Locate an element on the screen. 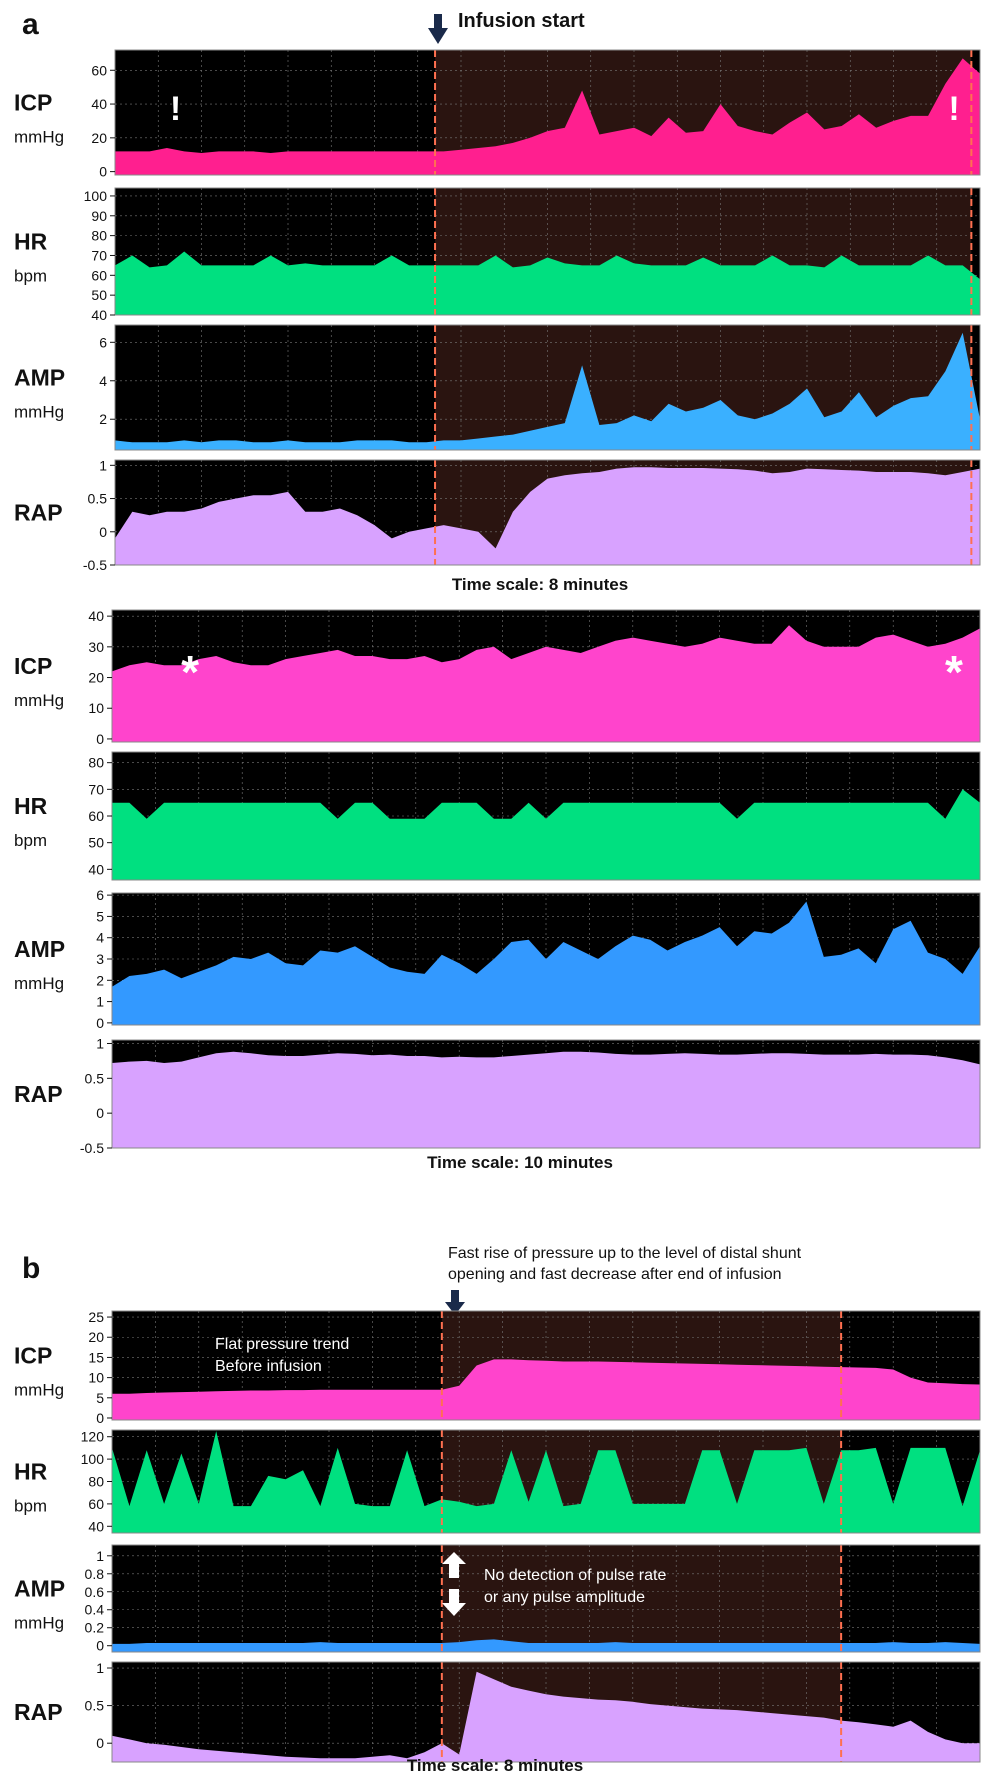 The image size is (990, 1775). y-tick-label: 10 is located at coordinates (96, 708).